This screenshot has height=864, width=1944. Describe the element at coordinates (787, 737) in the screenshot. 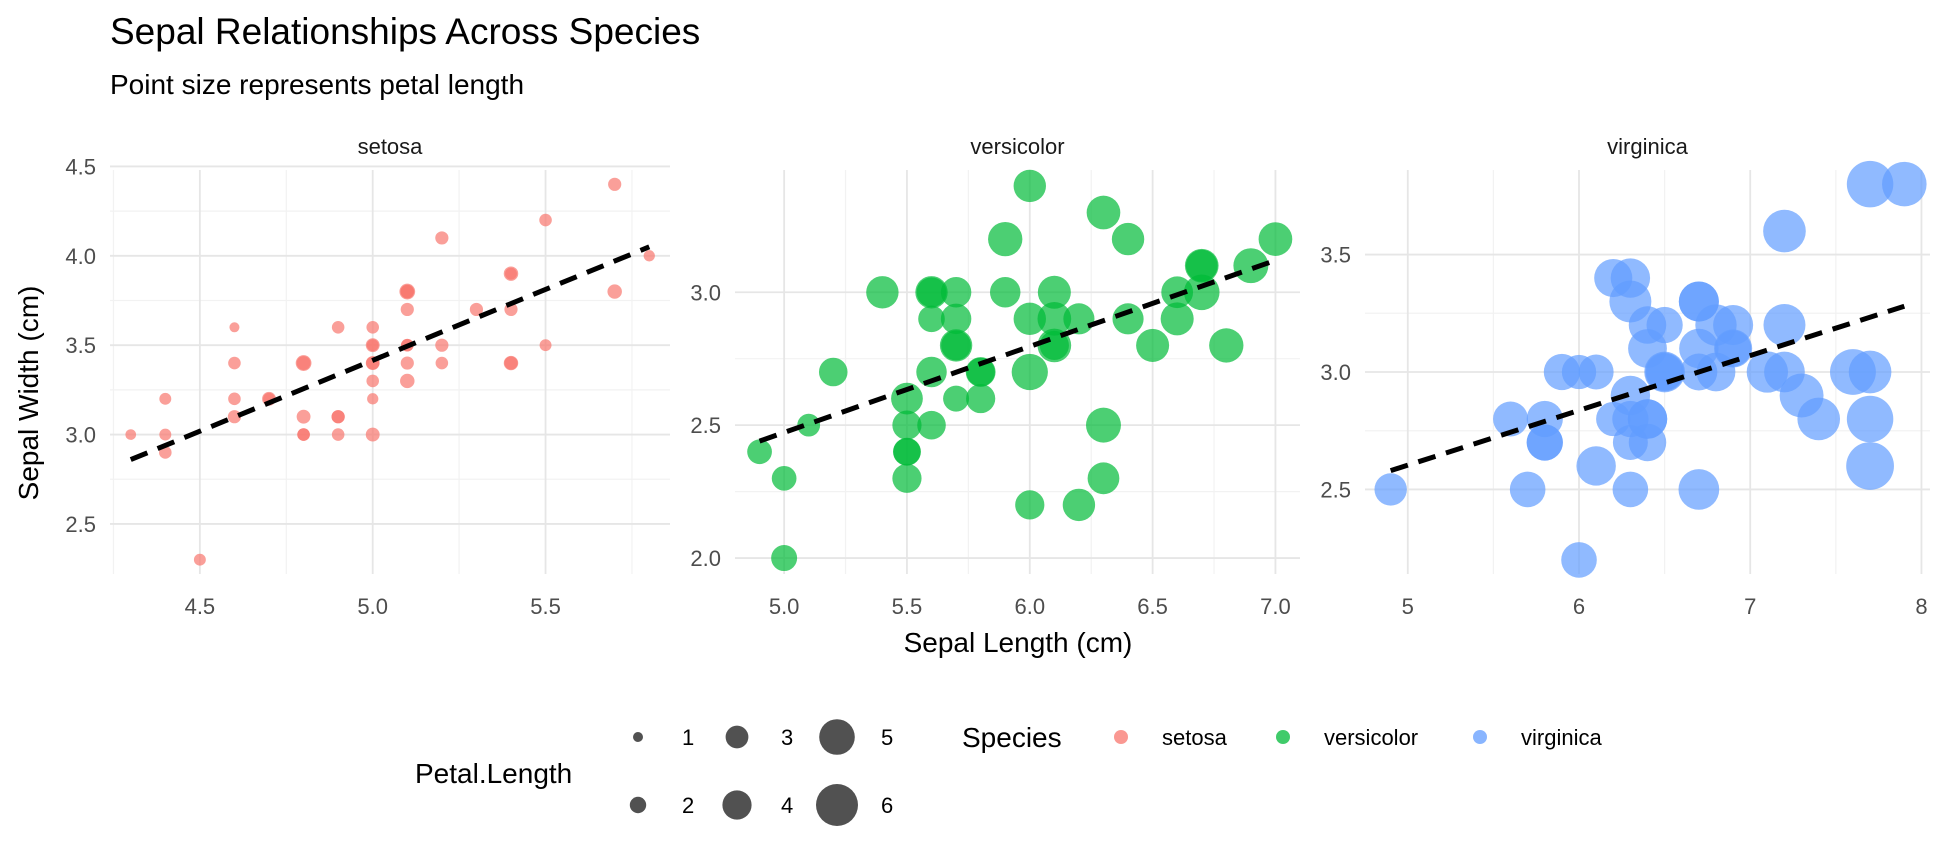

I see `size-legend-label: 3` at that location.